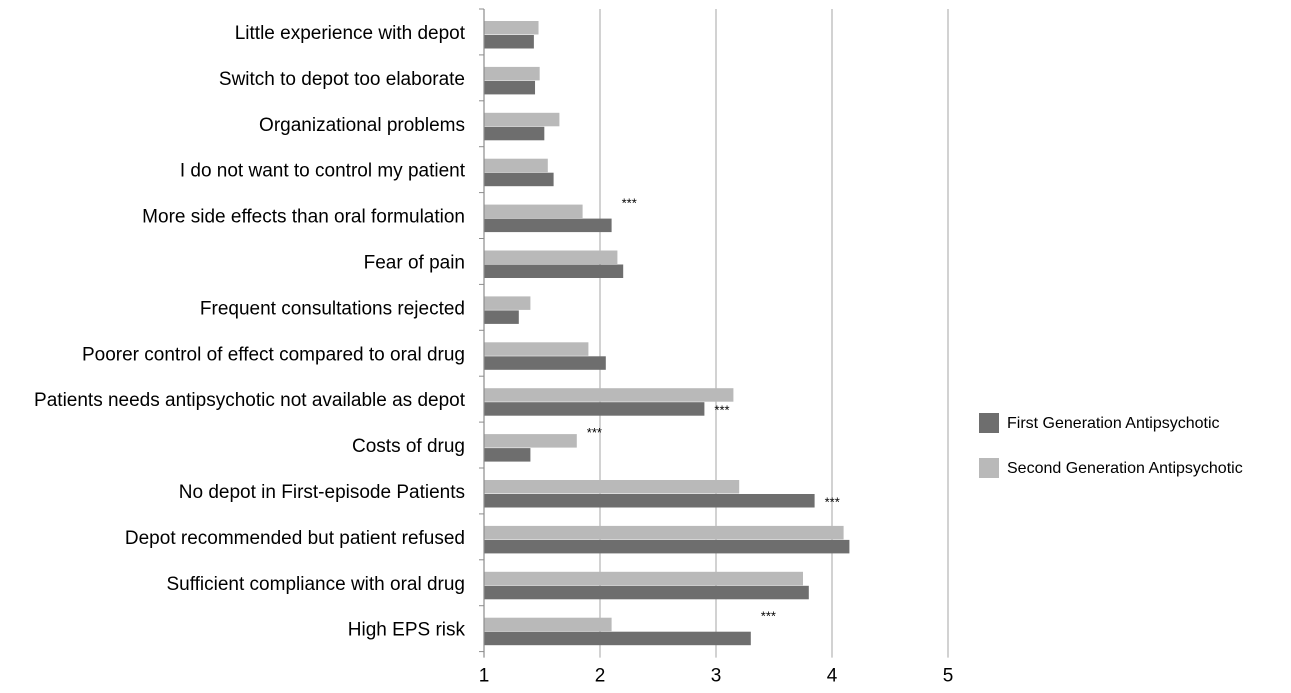 Image resolution: width=1291 pixels, height=693 pixels. I want to click on y-axis, so click(482, 333).